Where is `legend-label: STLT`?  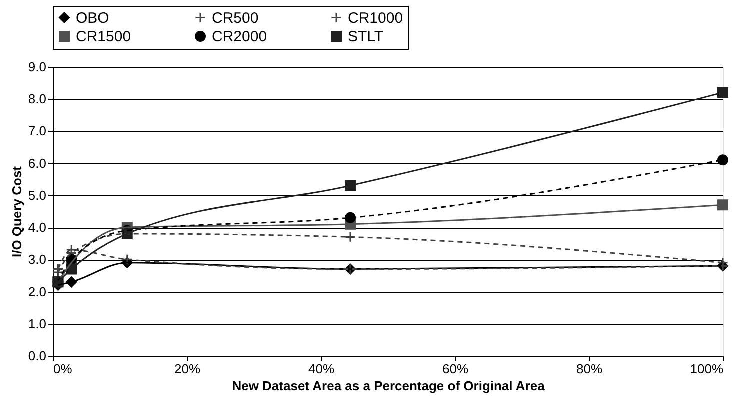
legend-label: STLT is located at coordinates (366, 37).